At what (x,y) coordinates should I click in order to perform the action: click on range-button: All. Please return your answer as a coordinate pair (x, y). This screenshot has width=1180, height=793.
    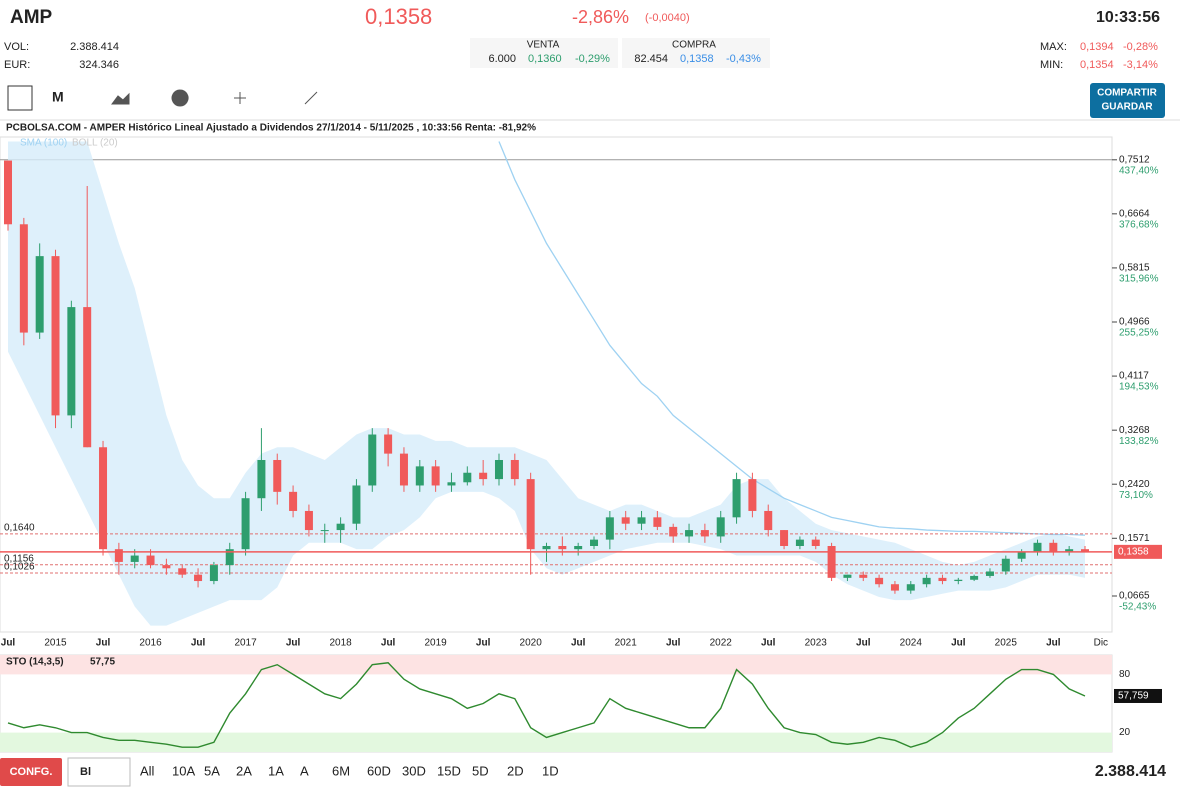
    Looking at the image, I should click on (147, 770).